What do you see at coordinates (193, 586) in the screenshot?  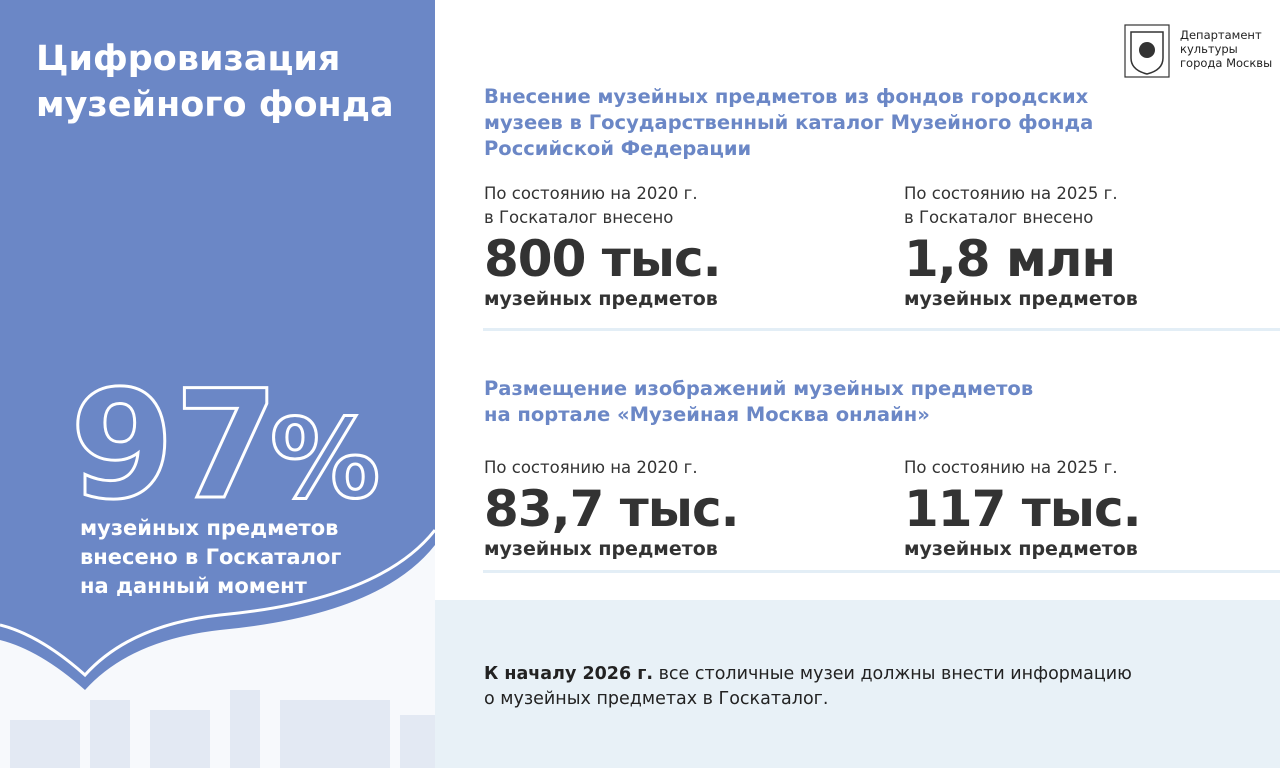 I see `caption-line: на данный момент` at bounding box center [193, 586].